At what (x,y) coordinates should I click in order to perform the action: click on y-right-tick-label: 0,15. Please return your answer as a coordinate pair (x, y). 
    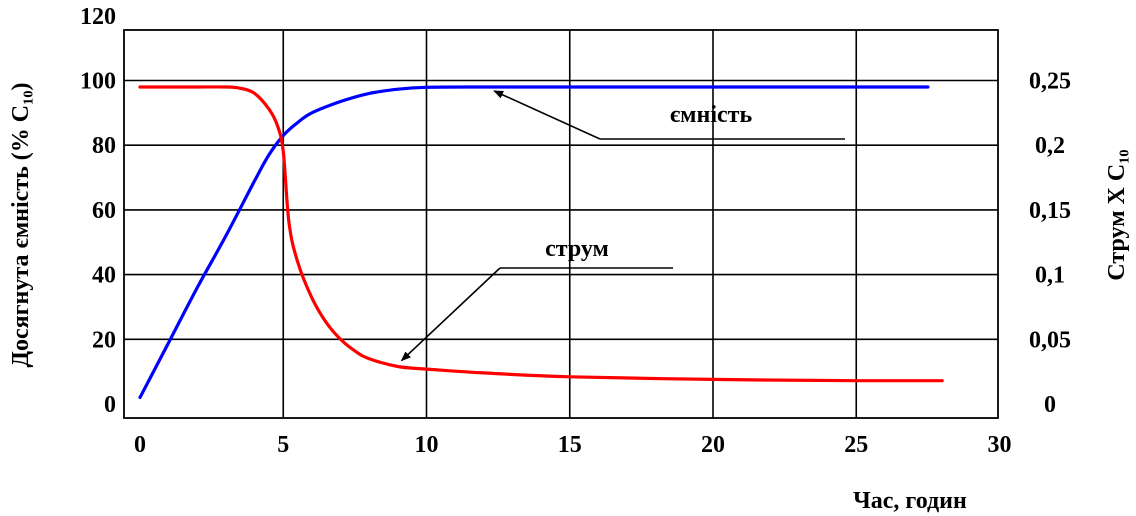
    Looking at the image, I should click on (1050, 211).